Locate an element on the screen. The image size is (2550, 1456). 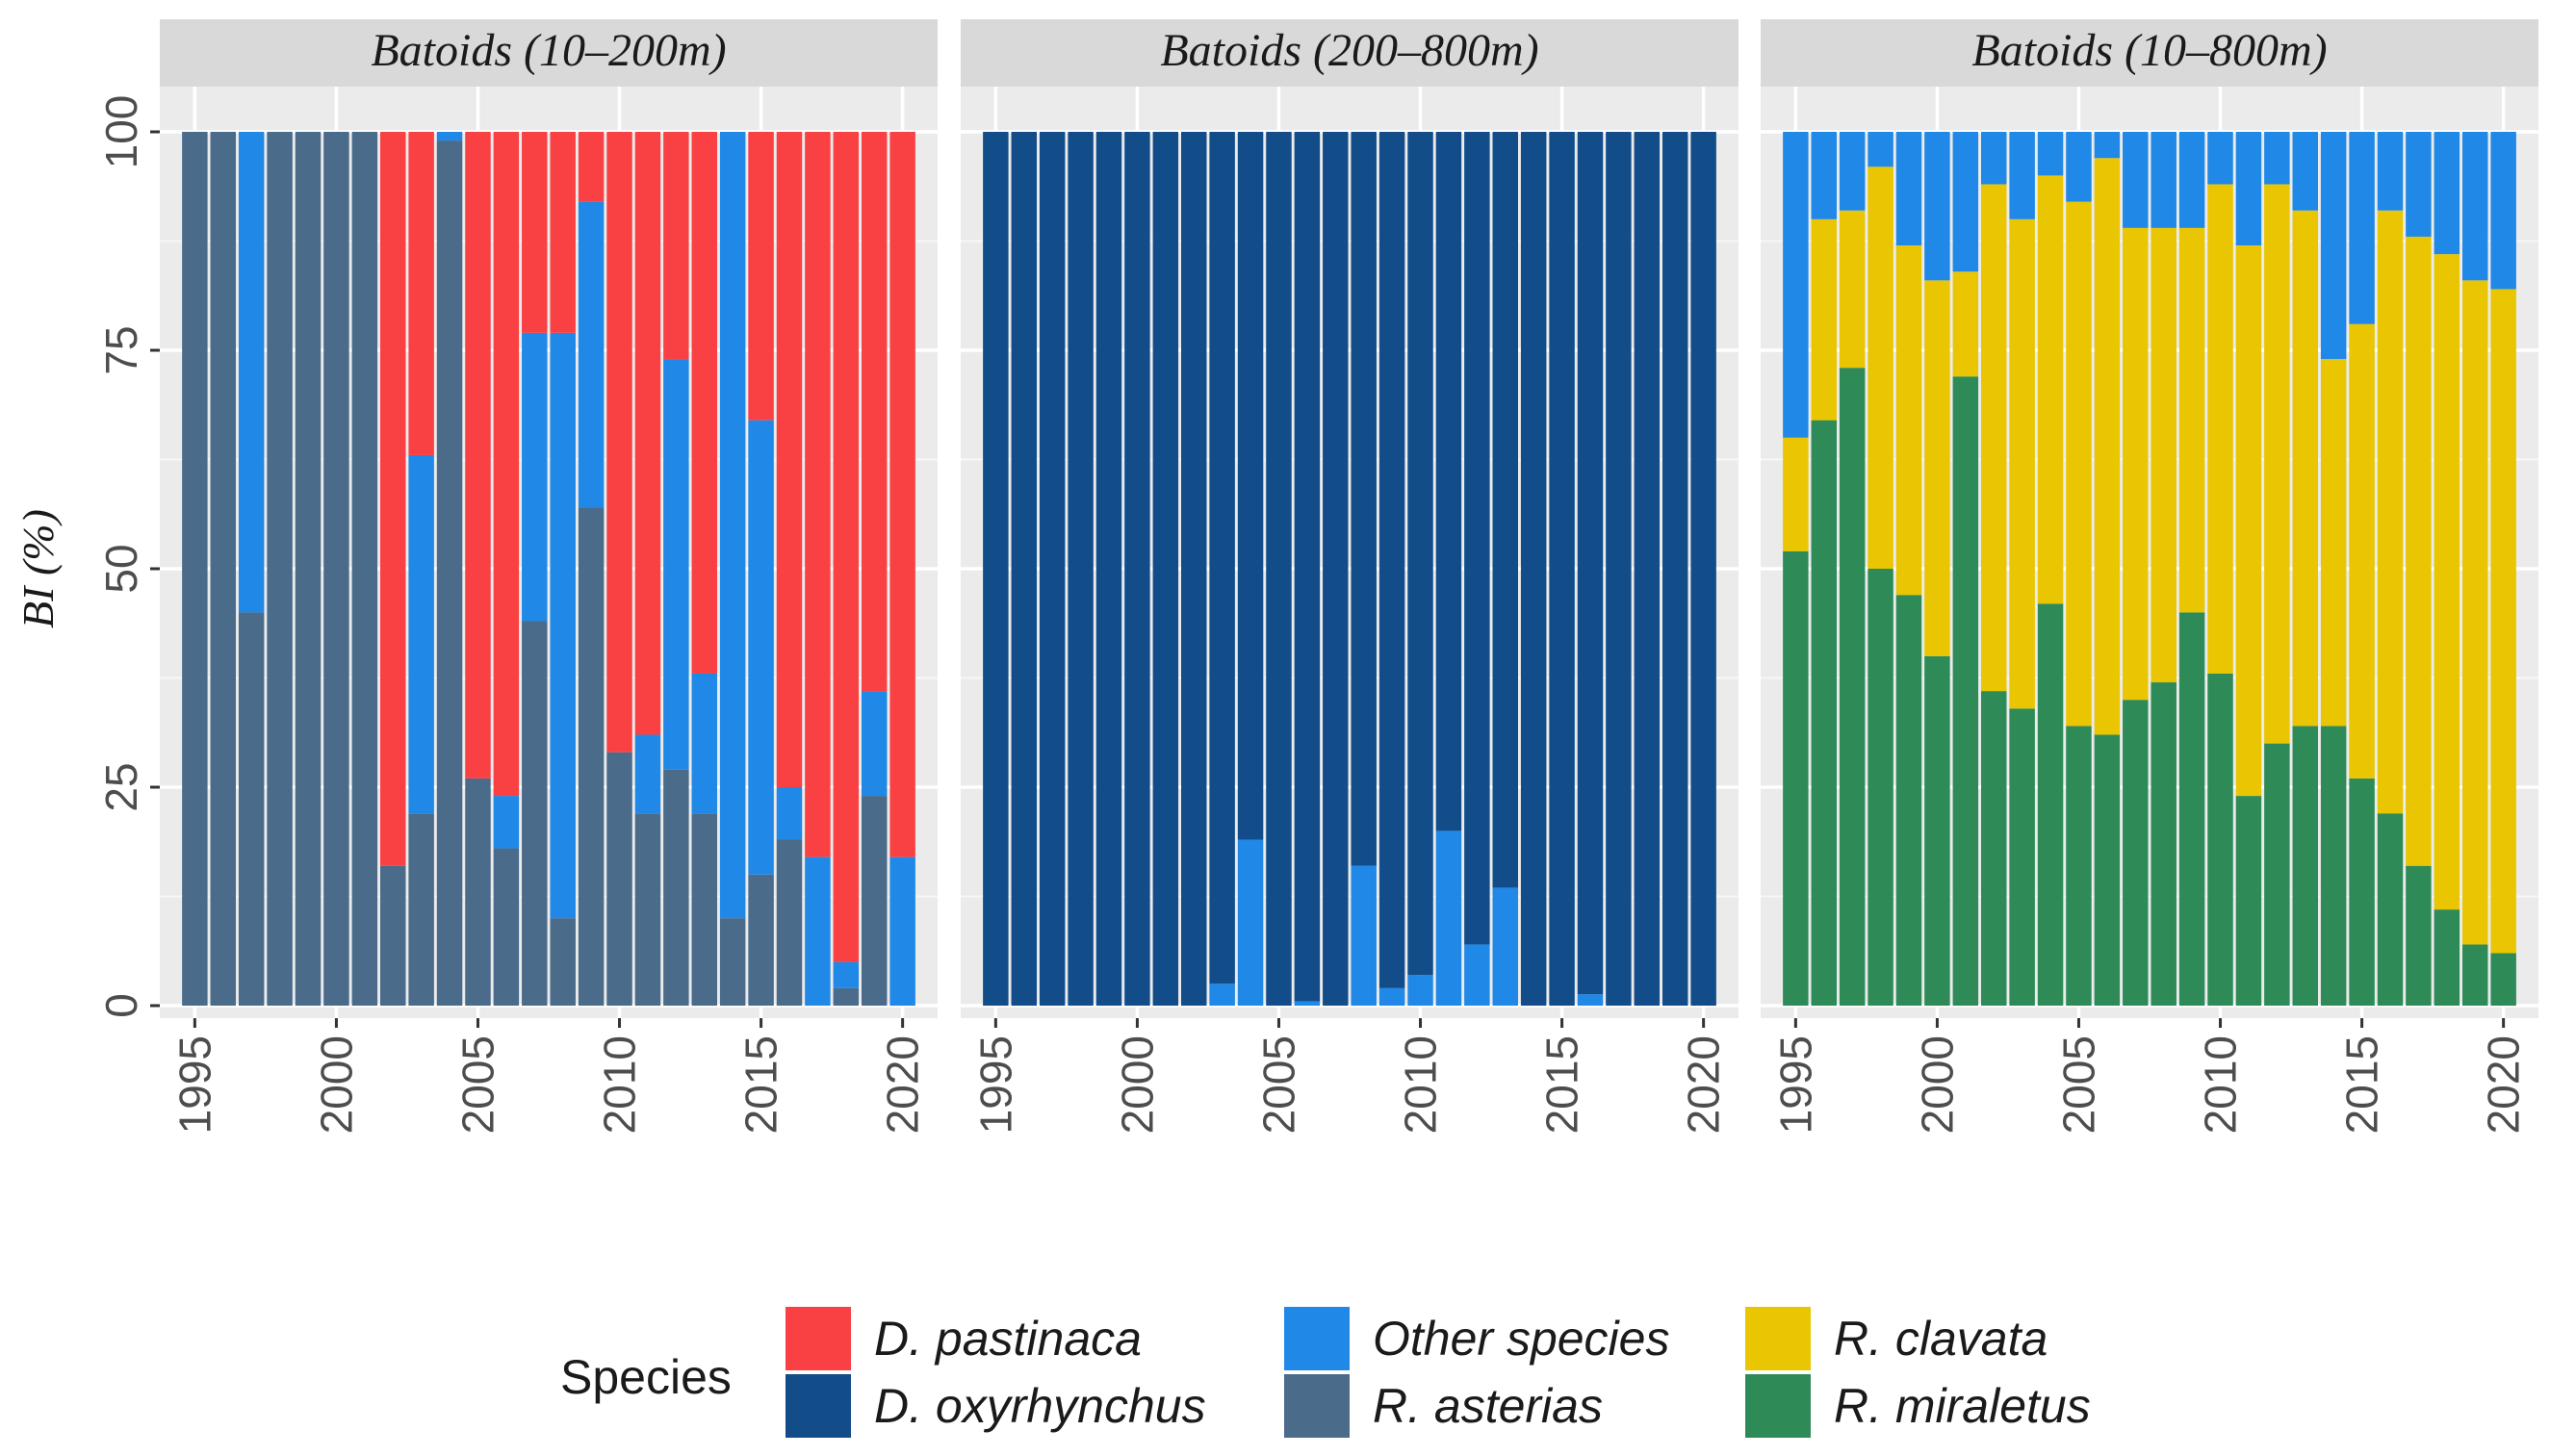
bar-r-miraletus-2015 is located at coordinates (2362, 892).